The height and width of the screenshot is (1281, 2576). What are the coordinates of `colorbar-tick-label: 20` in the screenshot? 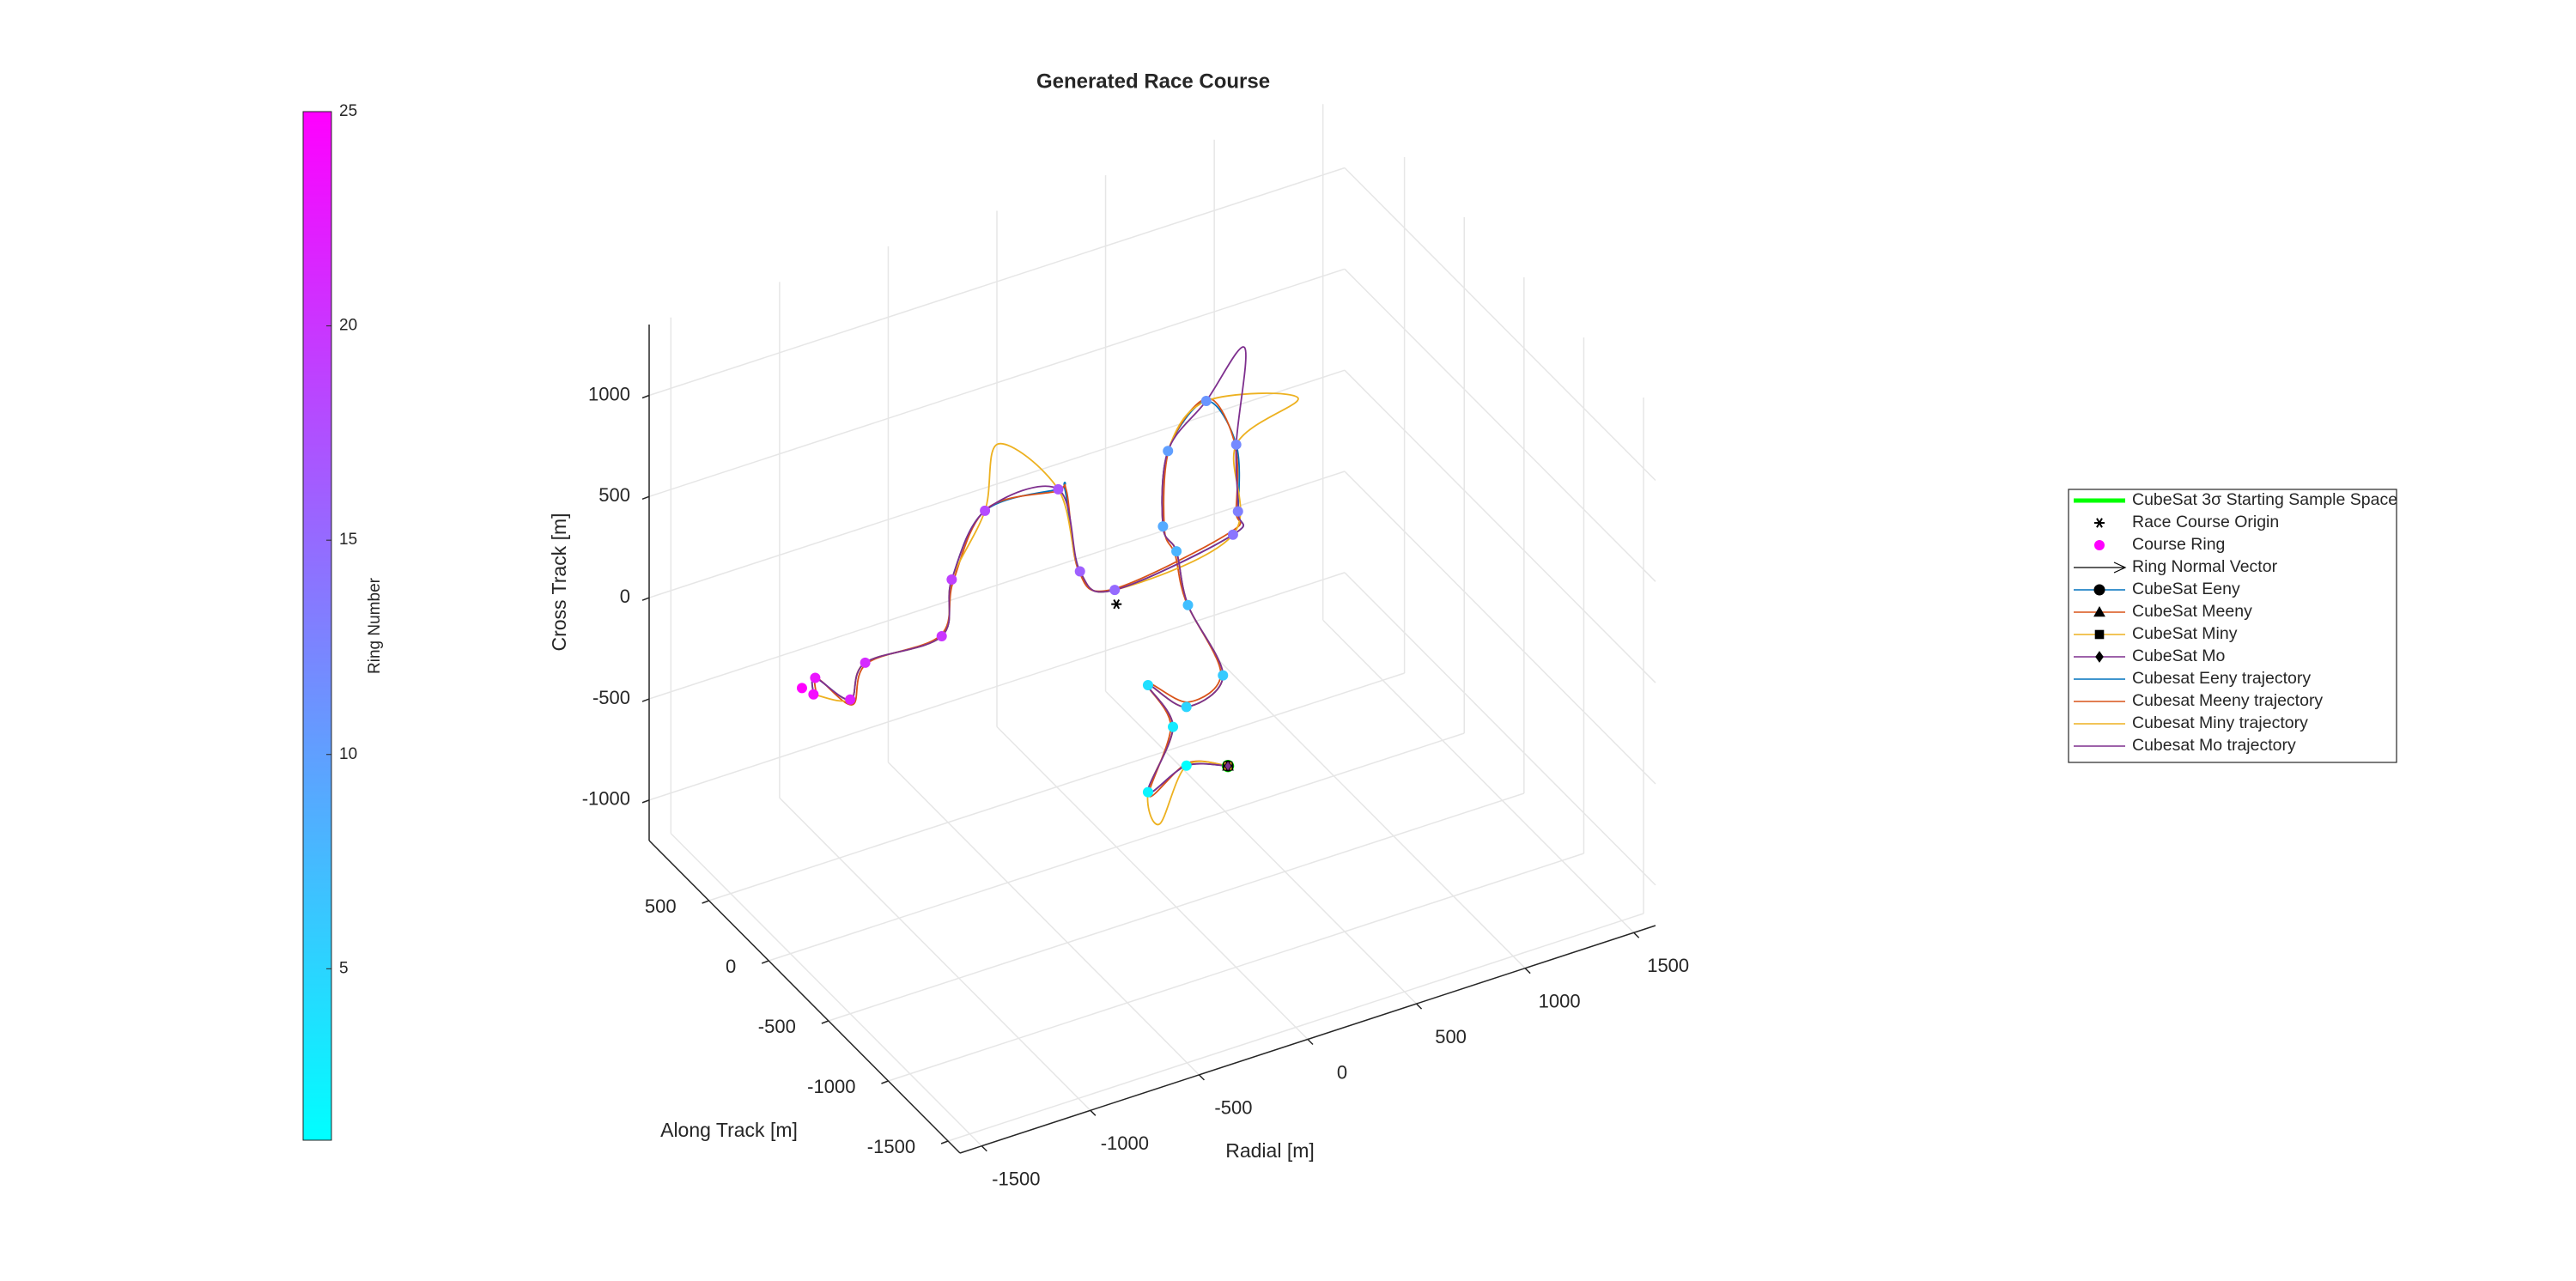 It's located at (348, 326).